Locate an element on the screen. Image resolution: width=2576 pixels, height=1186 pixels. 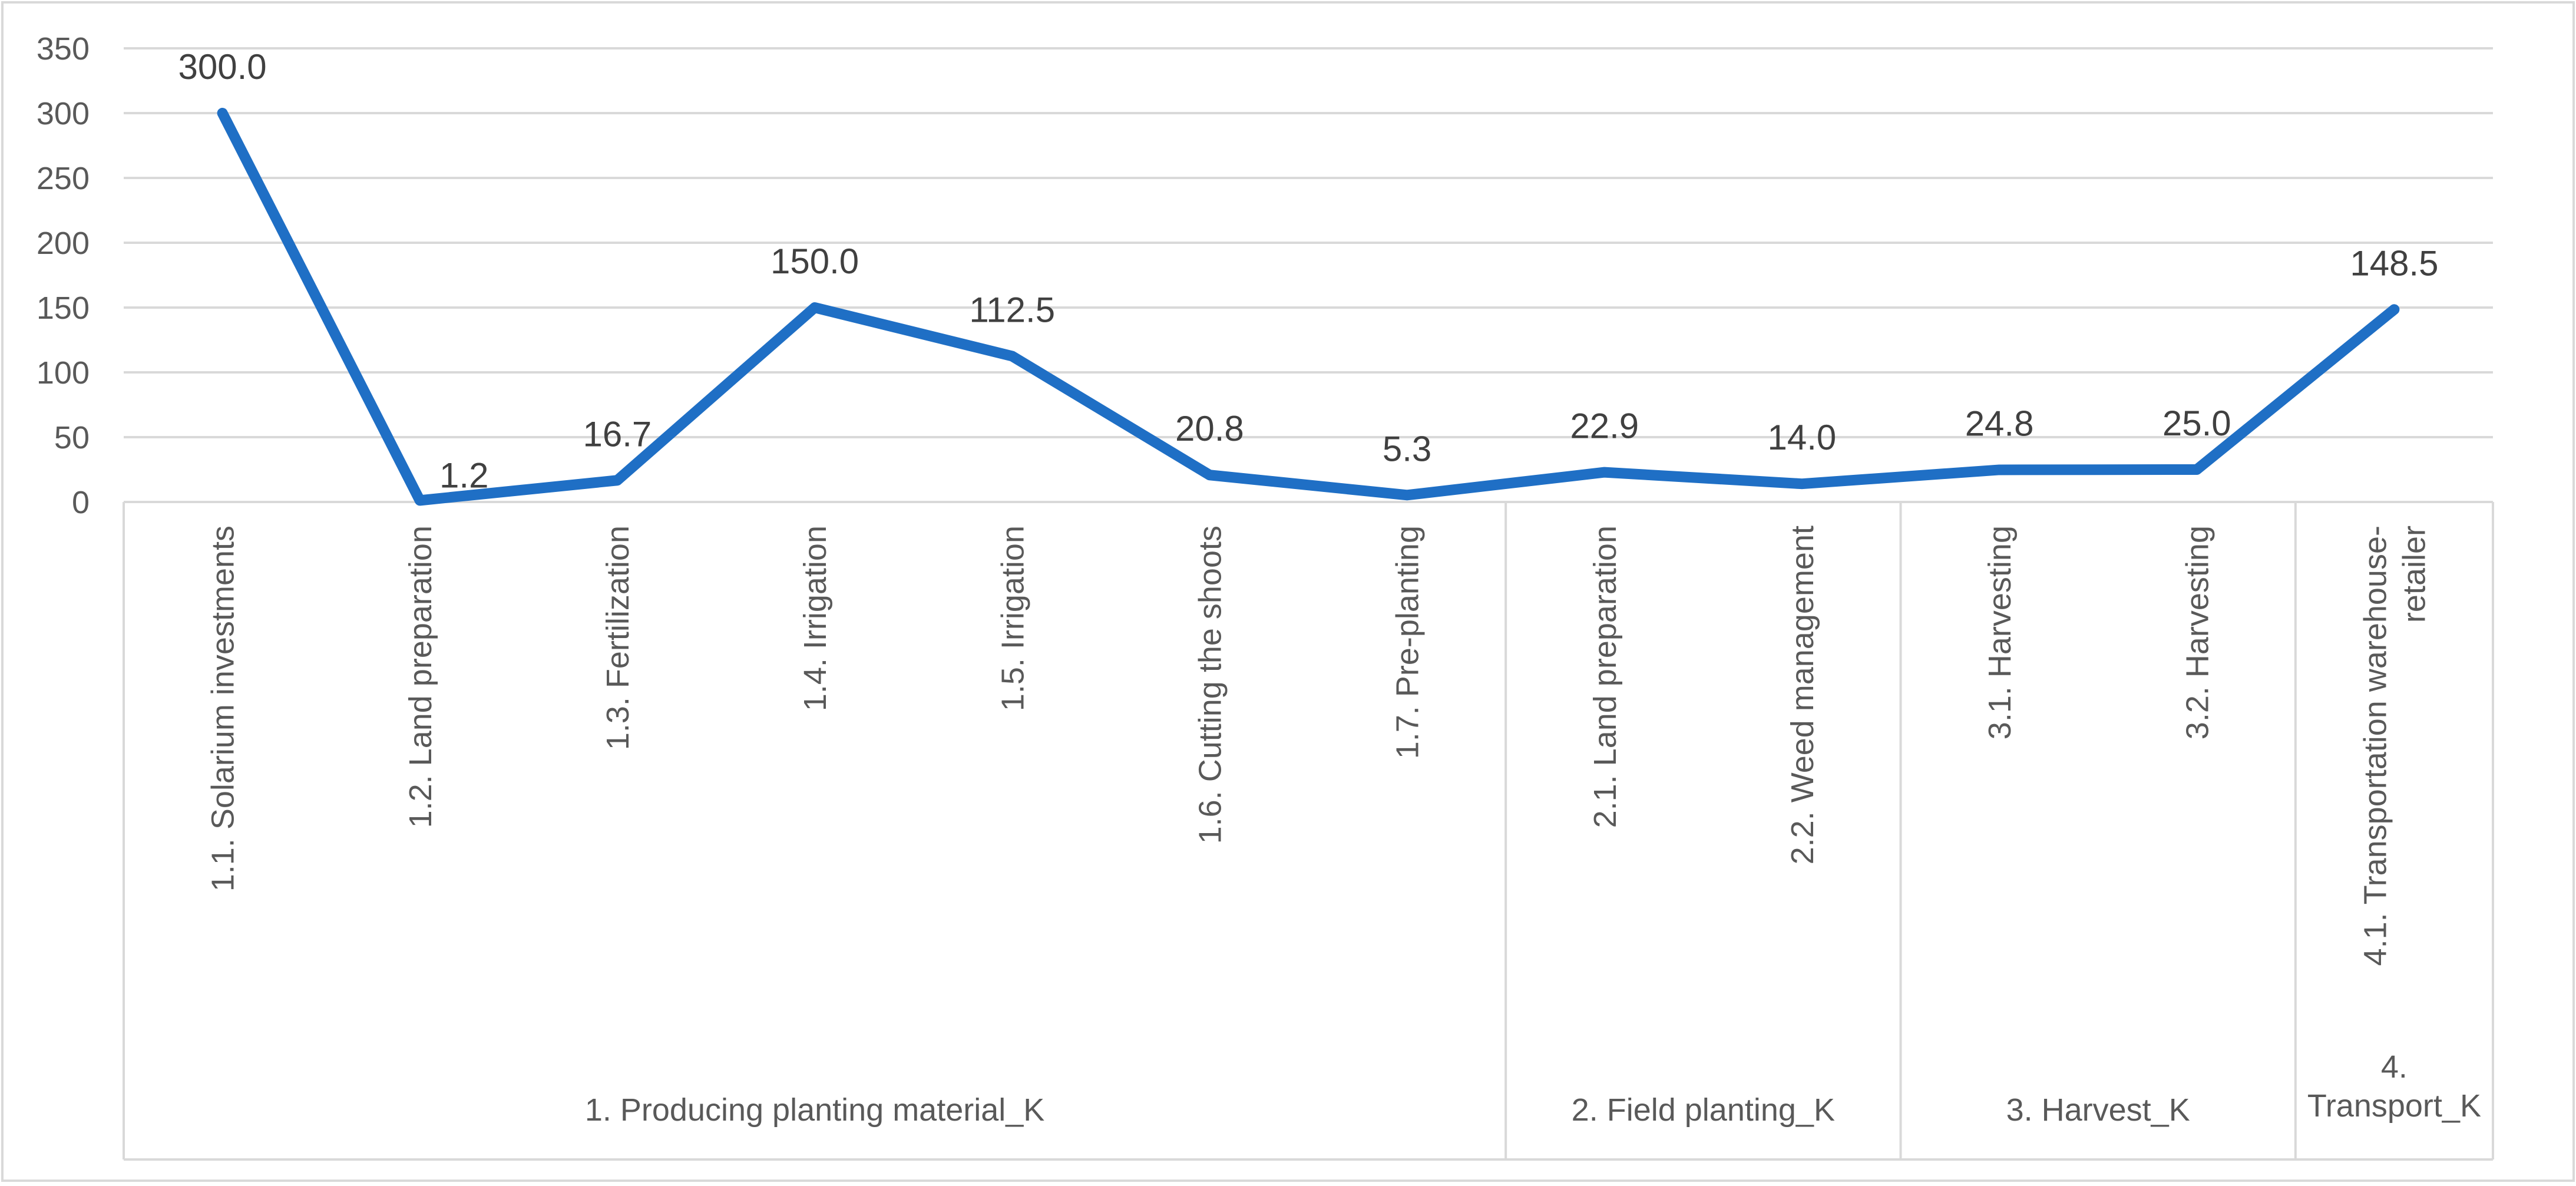
data-label: 5.3 is located at coordinates (1407, 448).